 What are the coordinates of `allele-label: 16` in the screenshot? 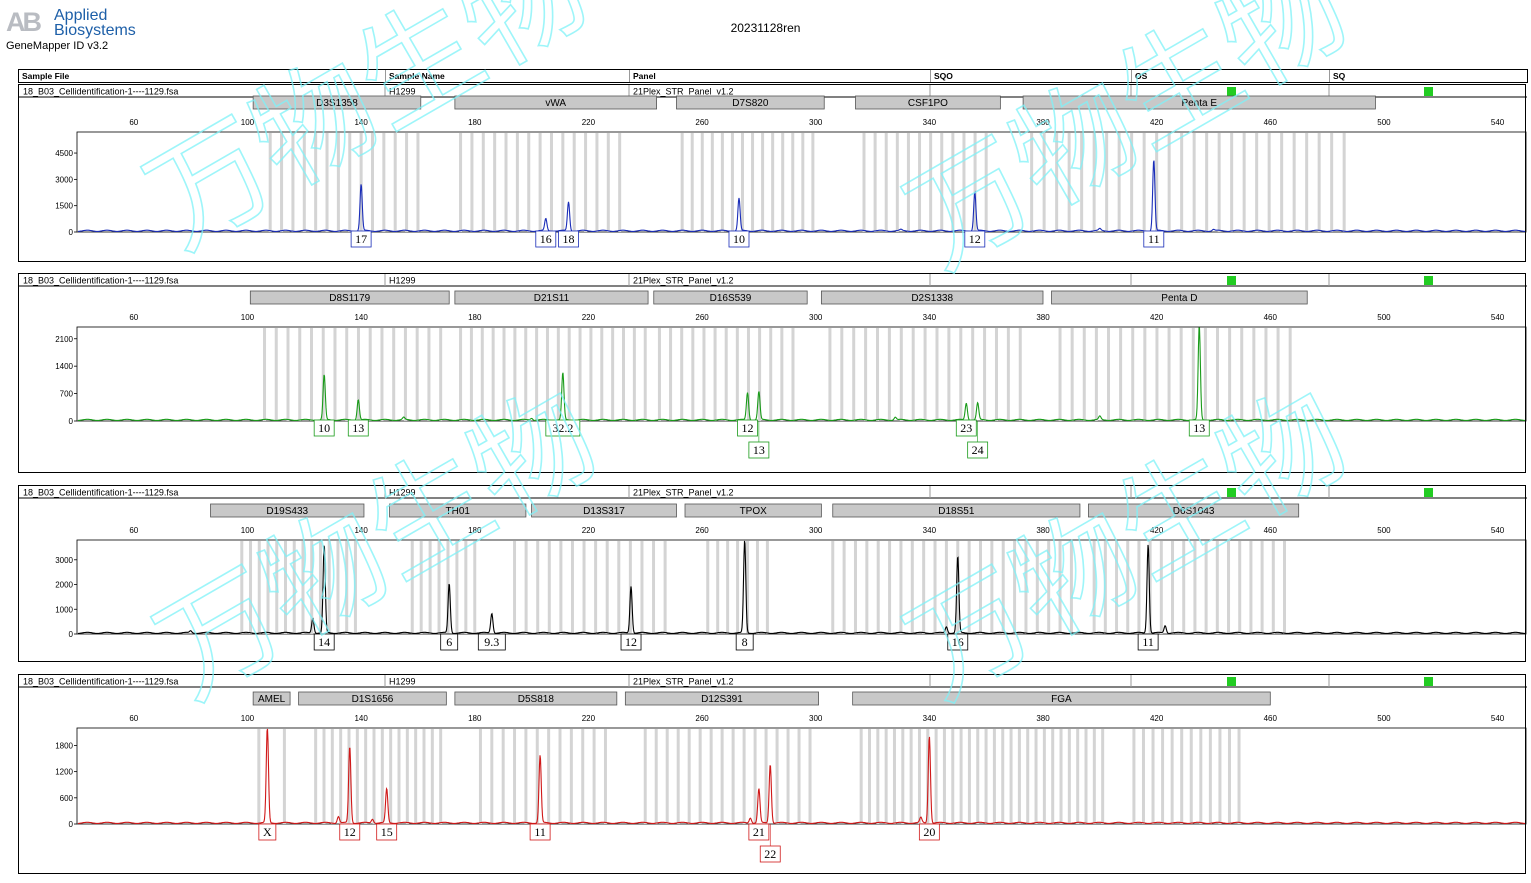 It's located at (958, 642).